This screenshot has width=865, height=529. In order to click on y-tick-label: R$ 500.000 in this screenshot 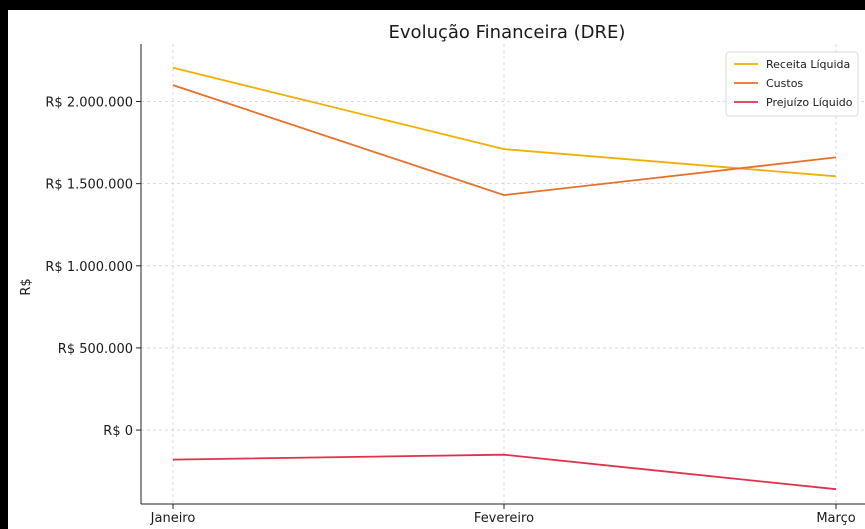, I will do `click(95, 349)`.